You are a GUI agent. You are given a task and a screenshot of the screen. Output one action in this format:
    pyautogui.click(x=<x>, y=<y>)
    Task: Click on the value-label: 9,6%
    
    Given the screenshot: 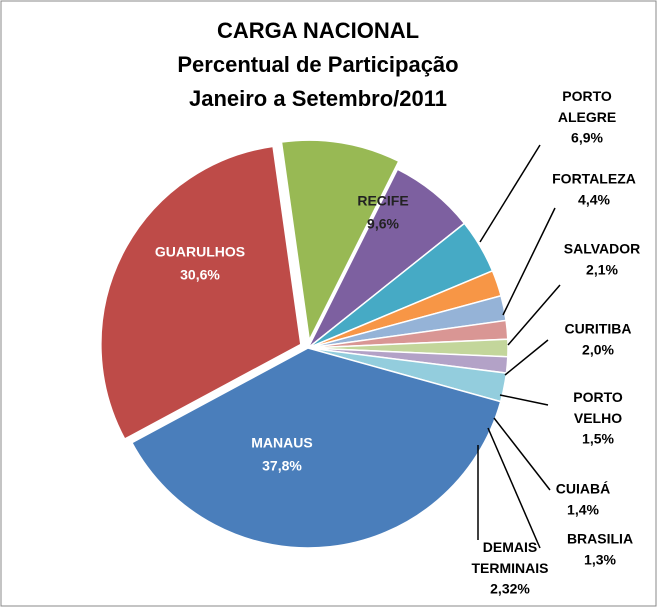 What is the action you would take?
    pyautogui.click(x=383, y=224)
    